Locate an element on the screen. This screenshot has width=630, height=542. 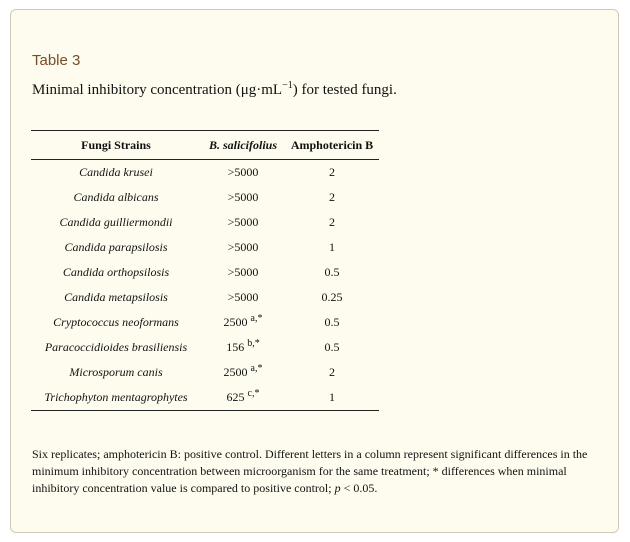
mic-value: 156 is located at coordinates (235, 347).